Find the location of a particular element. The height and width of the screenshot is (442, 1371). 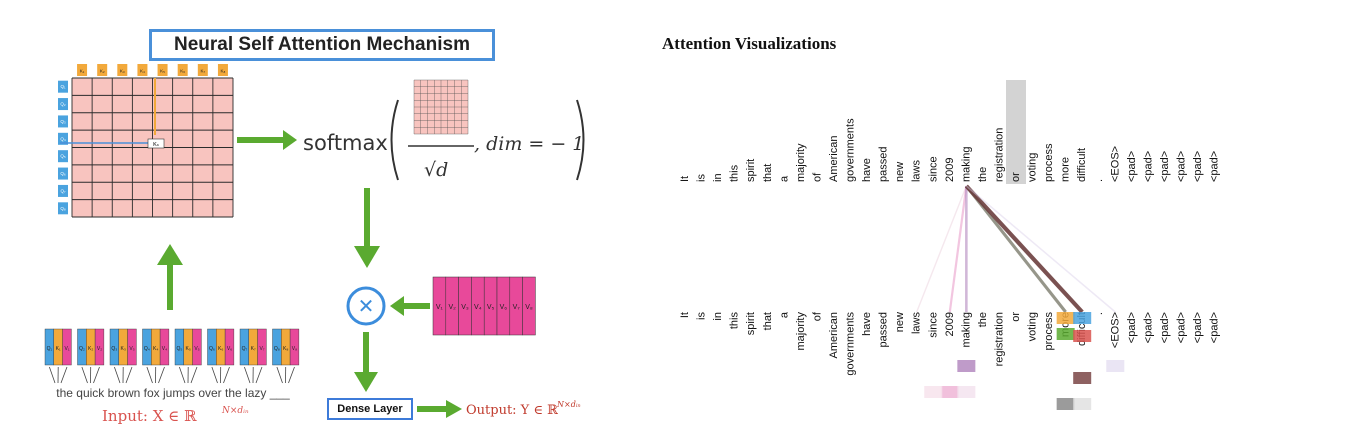

qkv-label: K₂ is located at coordinates (90, 349).